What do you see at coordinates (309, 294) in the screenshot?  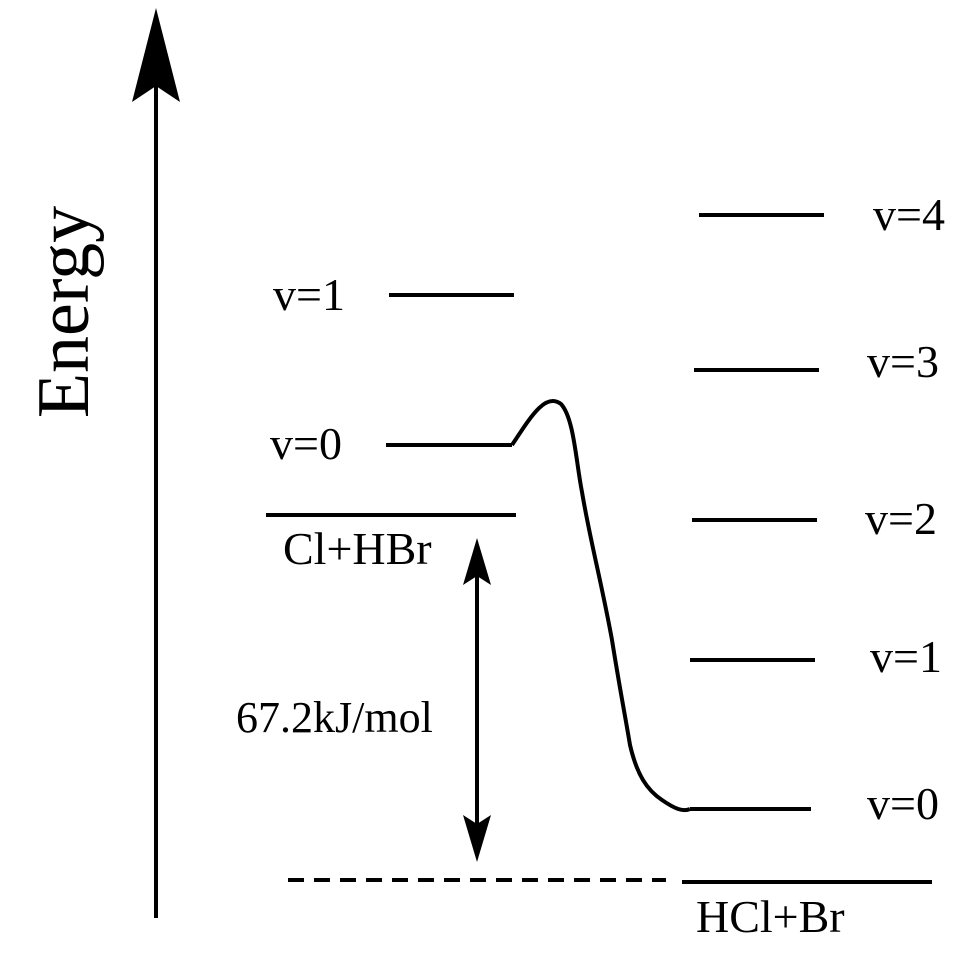 I see `reactant-v1-label: v=1` at bounding box center [309, 294].